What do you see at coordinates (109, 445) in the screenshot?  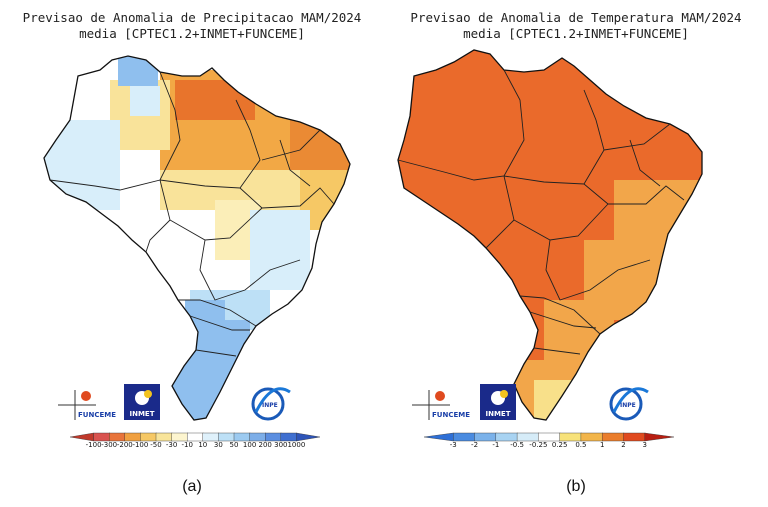 I see `colorbar-tick-label: -300` at bounding box center [109, 445].